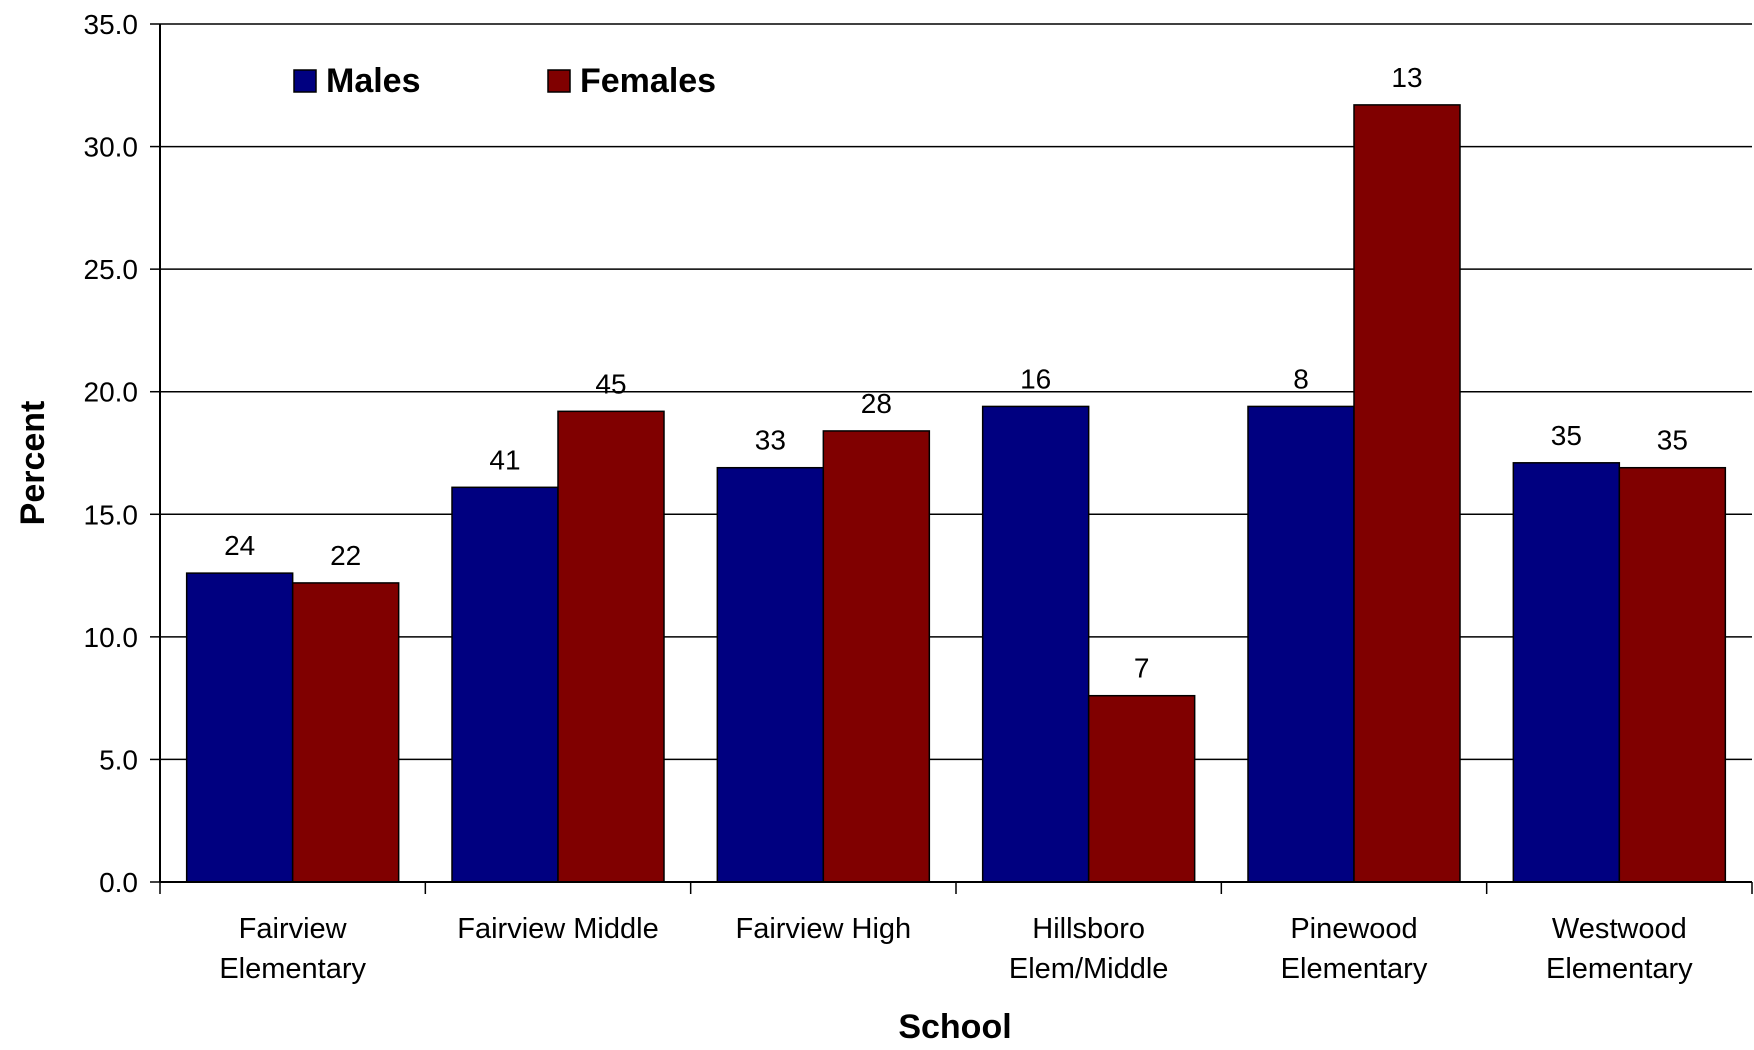 The image size is (1754, 1050). I want to click on x-tick-label: Elem/Middle, so click(1089, 969).